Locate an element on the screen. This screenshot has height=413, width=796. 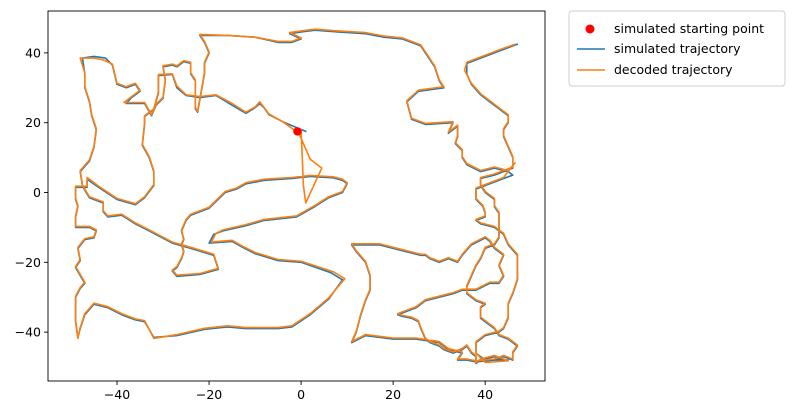
legend-label-decoded: decoded trajectory is located at coordinates (673, 69).